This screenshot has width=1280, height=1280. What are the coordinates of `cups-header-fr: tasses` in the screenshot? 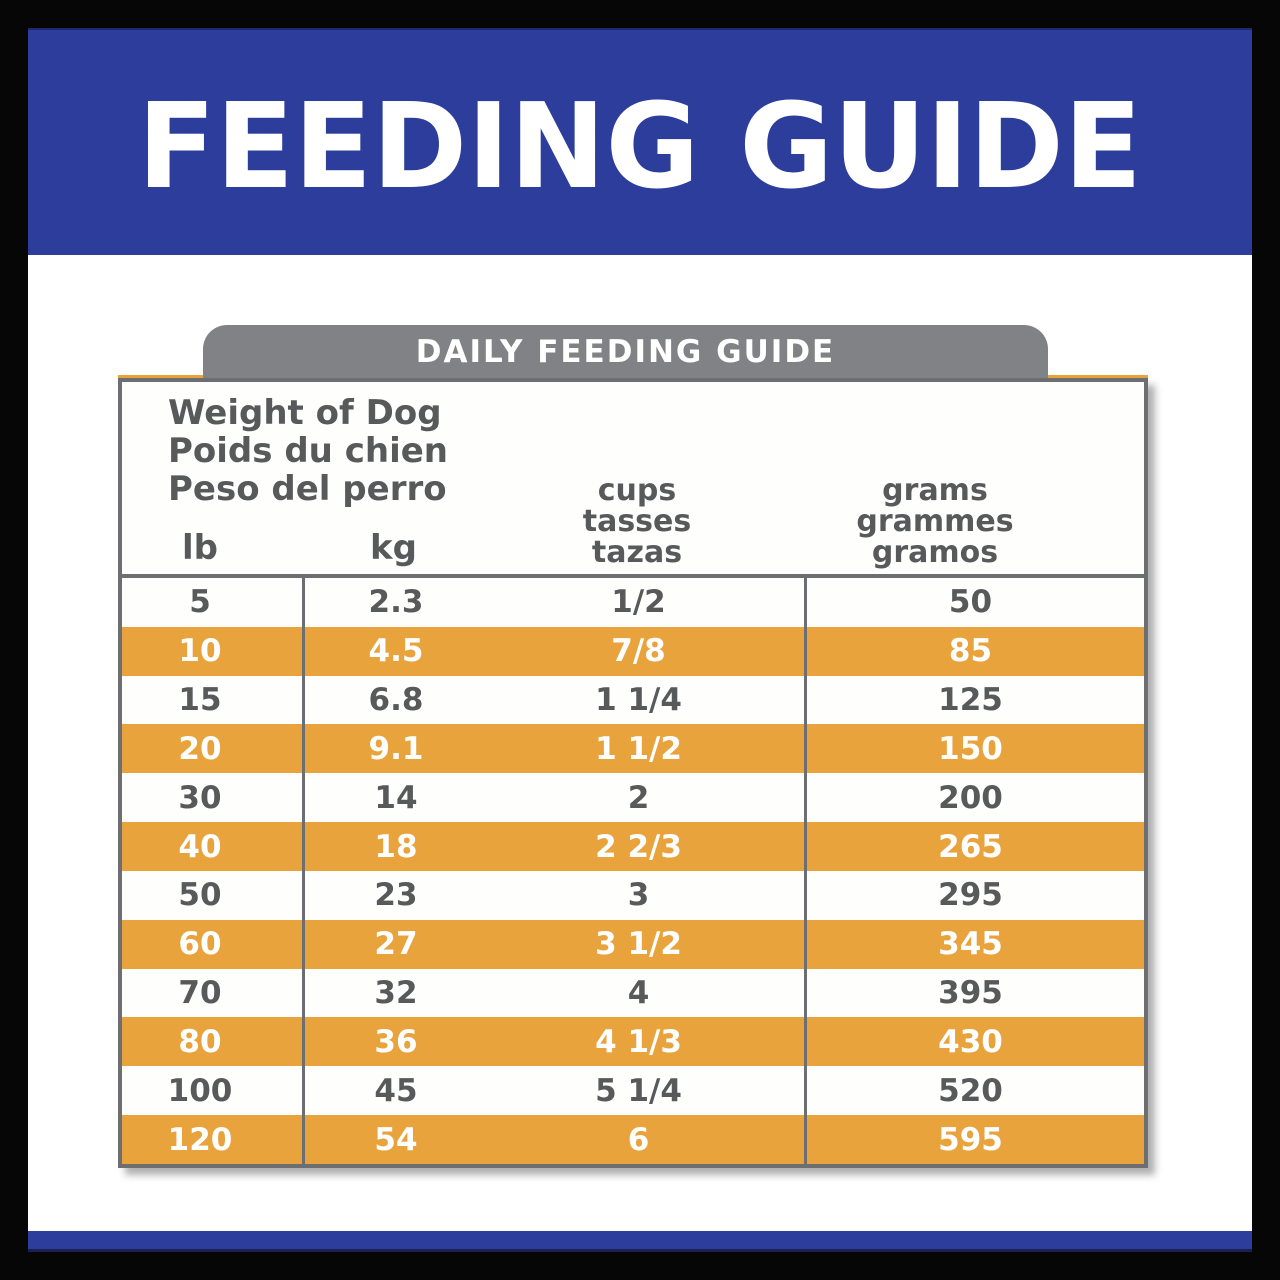 It's located at (637, 521).